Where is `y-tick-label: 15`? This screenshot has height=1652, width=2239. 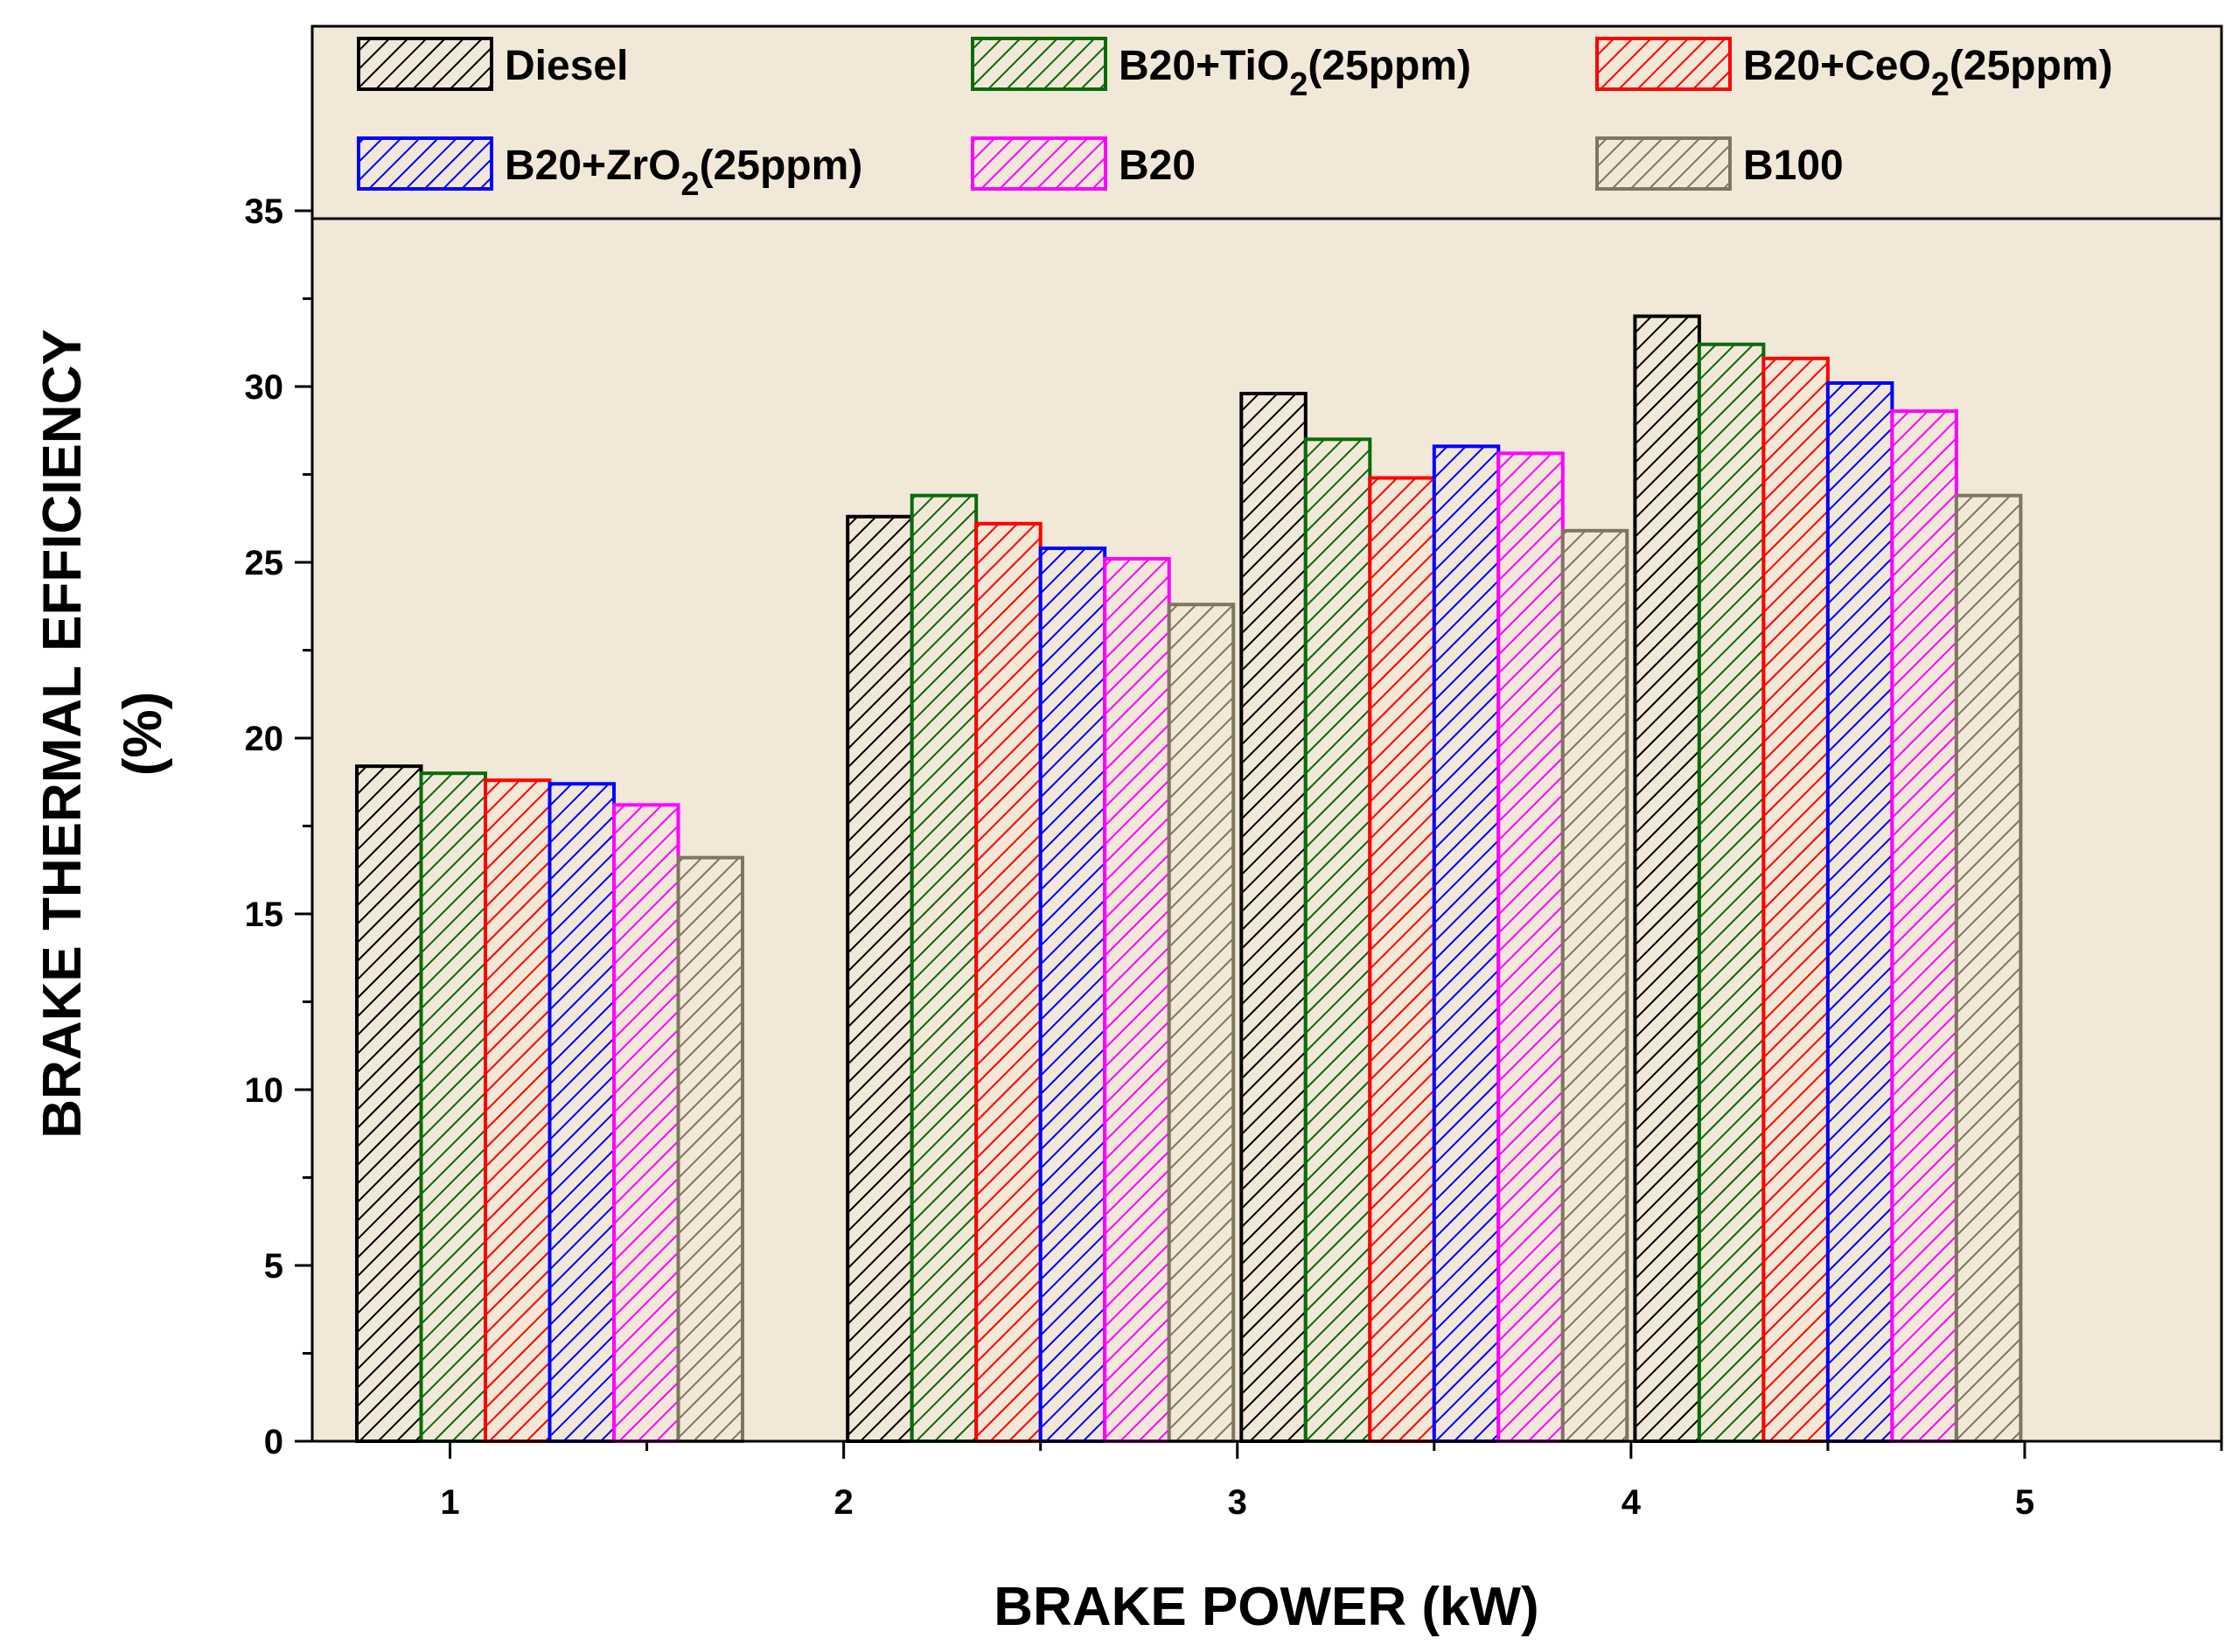
y-tick-label: 15 is located at coordinates (264, 915).